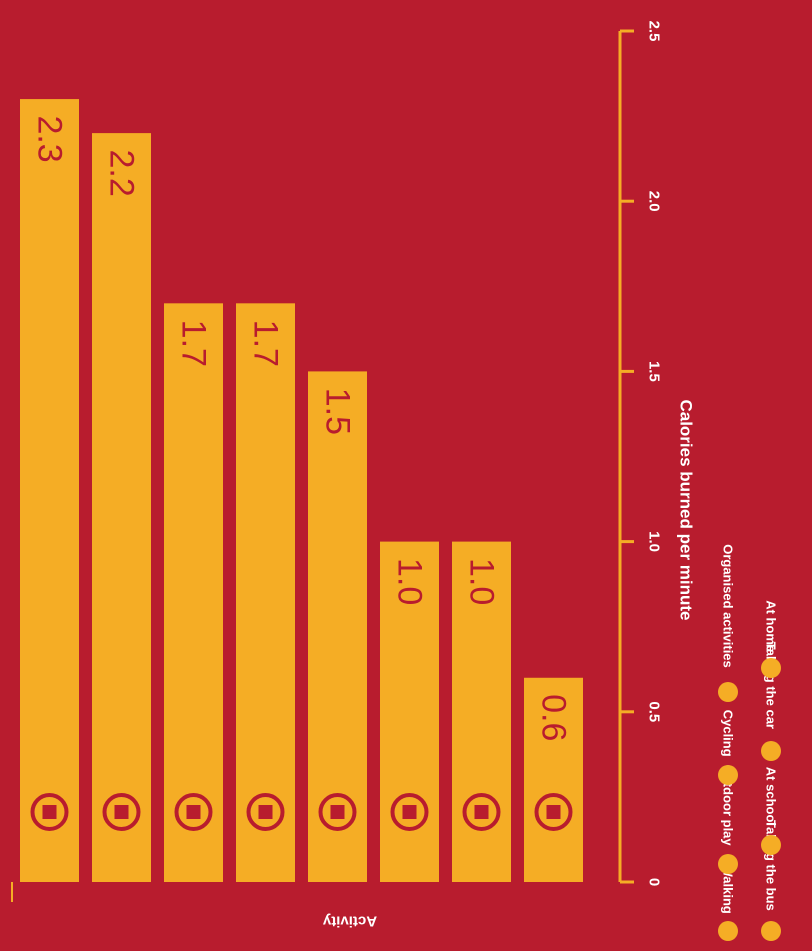 This screenshot has height=951, width=812. I want to click on x-tick-label: 1.0, so click(654, 541).